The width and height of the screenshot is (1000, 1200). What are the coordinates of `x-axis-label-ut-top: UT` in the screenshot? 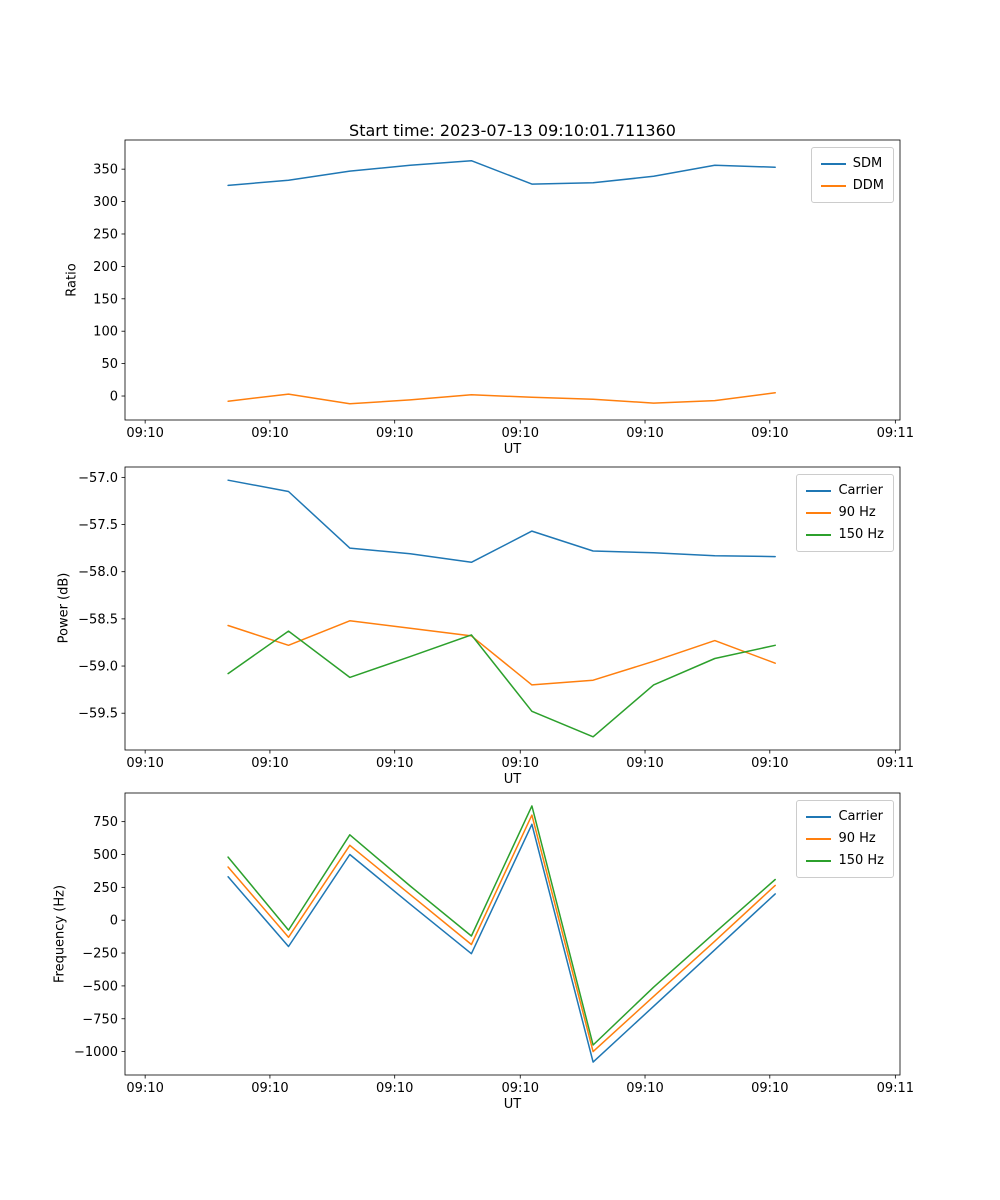 It's located at (512, 449).